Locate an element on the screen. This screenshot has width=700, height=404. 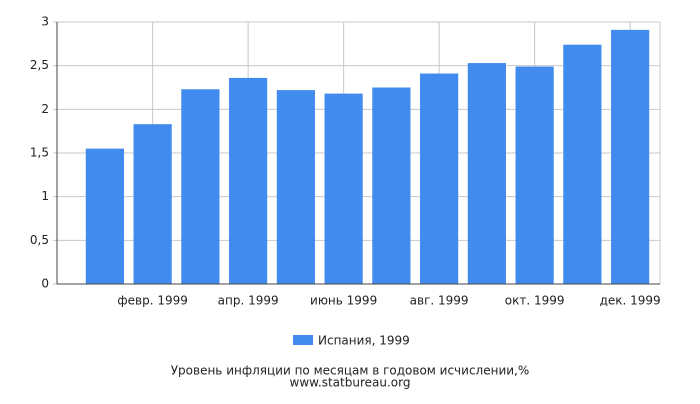
x-tick-label: дек. 1999 is located at coordinates (630, 301).